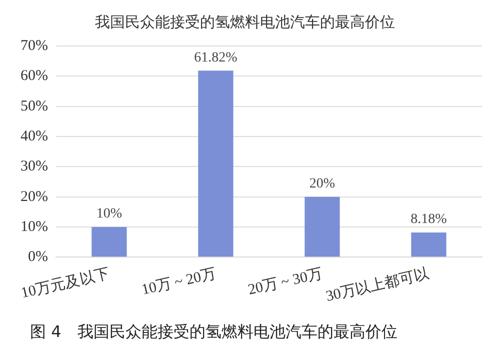  What do you see at coordinates (377, 285) in the screenshot?
I see `x-tick-label: 30万以上都可以` at bounding box center [377, 285].